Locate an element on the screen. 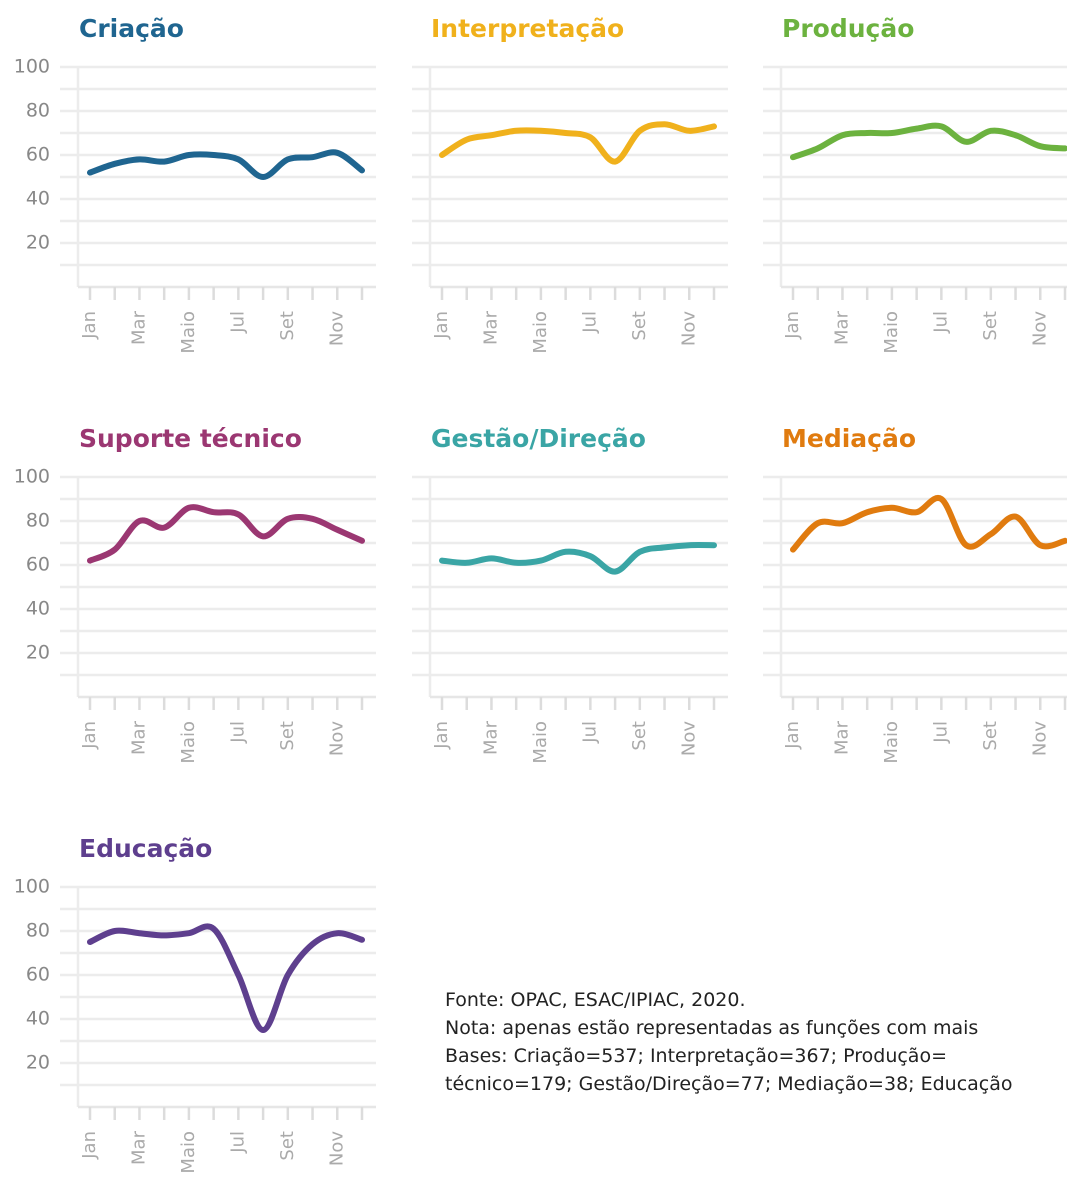  panel: Educação 20 40 60 80 100 Jan Mar Maio Jul Set Nov is located at coordinates (195, 1004).